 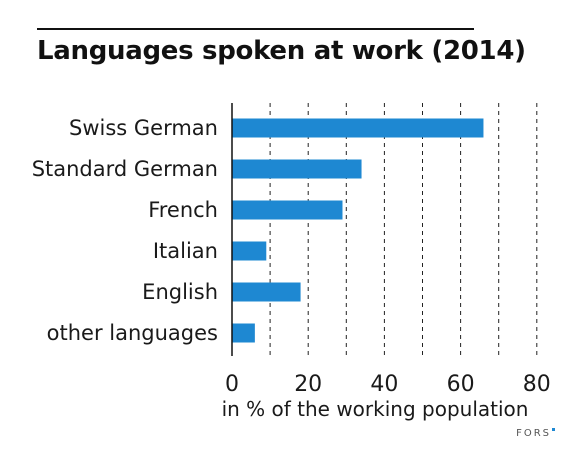 I want to click on category-label: English, so click(x=180, y=292).